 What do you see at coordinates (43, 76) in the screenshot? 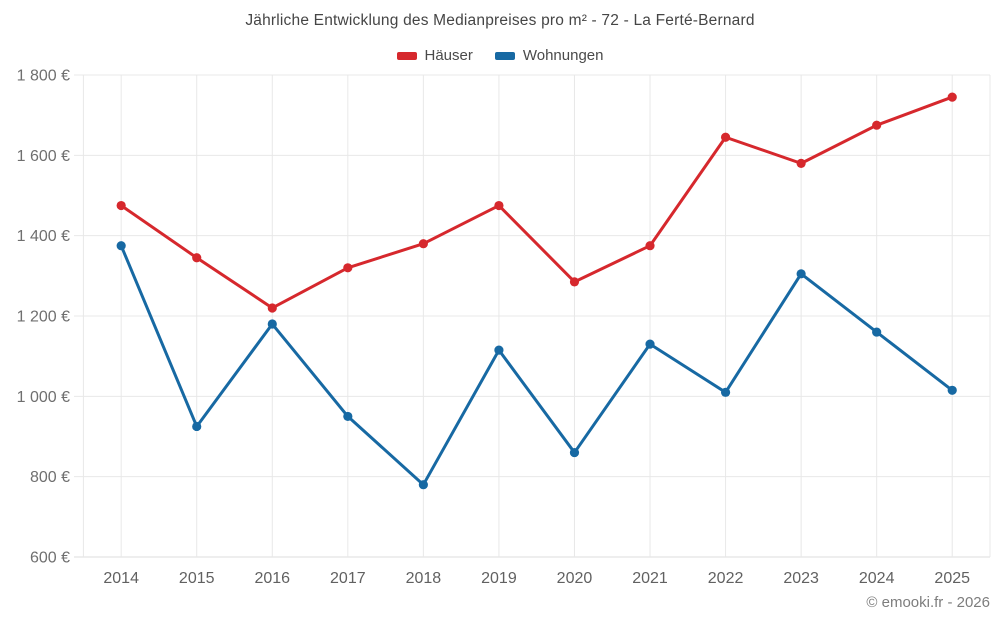
I see `y-tick-label: 1 800 €` at bounding box center [43, 76].